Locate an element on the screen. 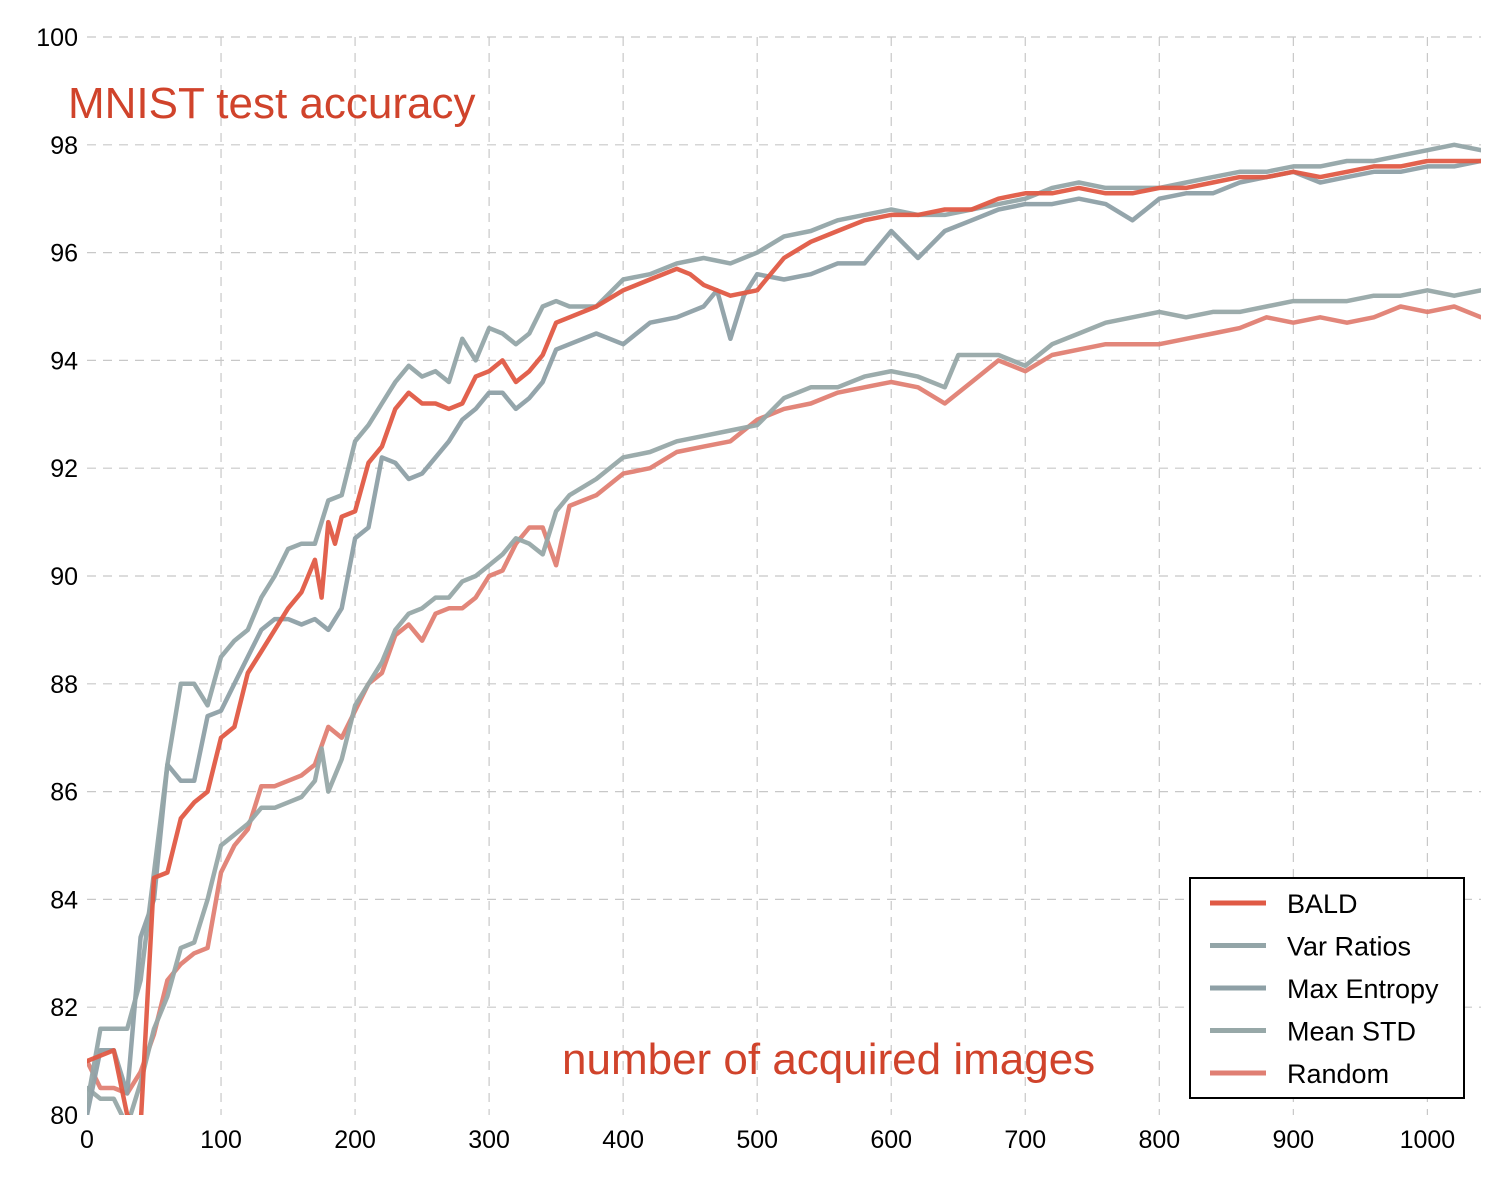 The width and height of the screenshot is (1500, 1184). y-tick-label: 84 is located at coordinates (64, 900).